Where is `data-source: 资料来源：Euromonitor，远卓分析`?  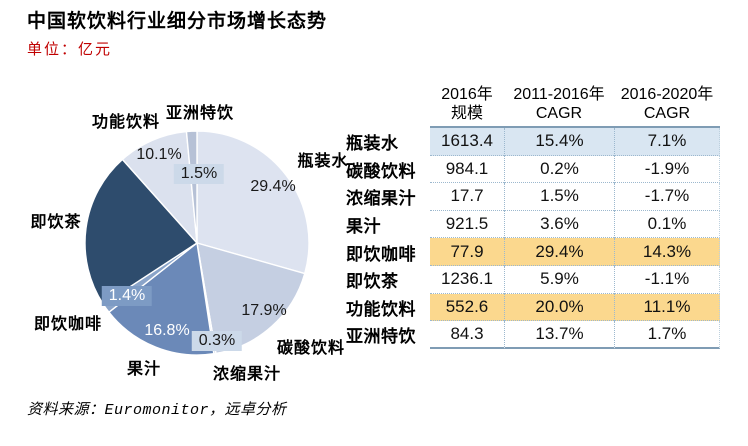 data-source: 资料来源：Euromonitor，远卓分析 is located at coordinates (157, 410).